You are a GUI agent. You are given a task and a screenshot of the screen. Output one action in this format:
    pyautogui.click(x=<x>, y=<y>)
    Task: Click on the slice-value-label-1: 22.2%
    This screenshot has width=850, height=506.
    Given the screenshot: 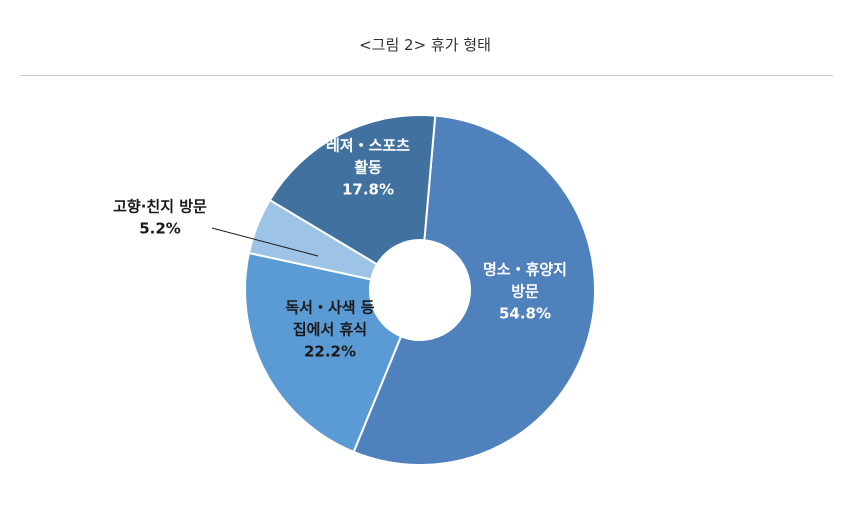 What is the action you would take?
    pyautogui.click(x=330, y=352)
    